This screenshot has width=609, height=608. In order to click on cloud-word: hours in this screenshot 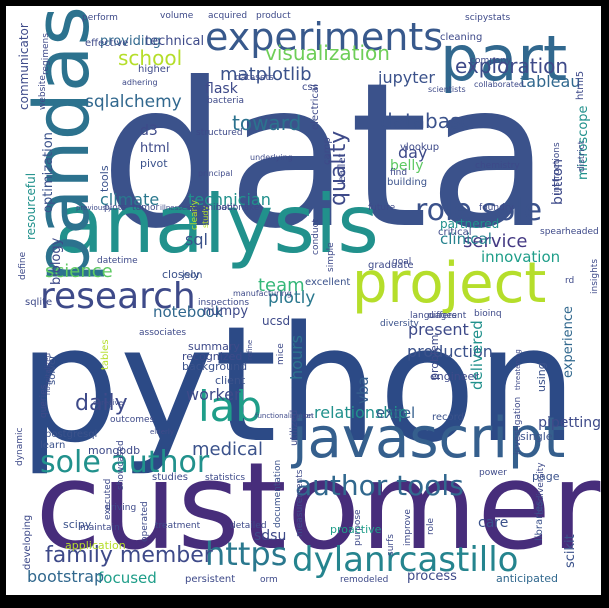, I will do `click(296, 357)`.